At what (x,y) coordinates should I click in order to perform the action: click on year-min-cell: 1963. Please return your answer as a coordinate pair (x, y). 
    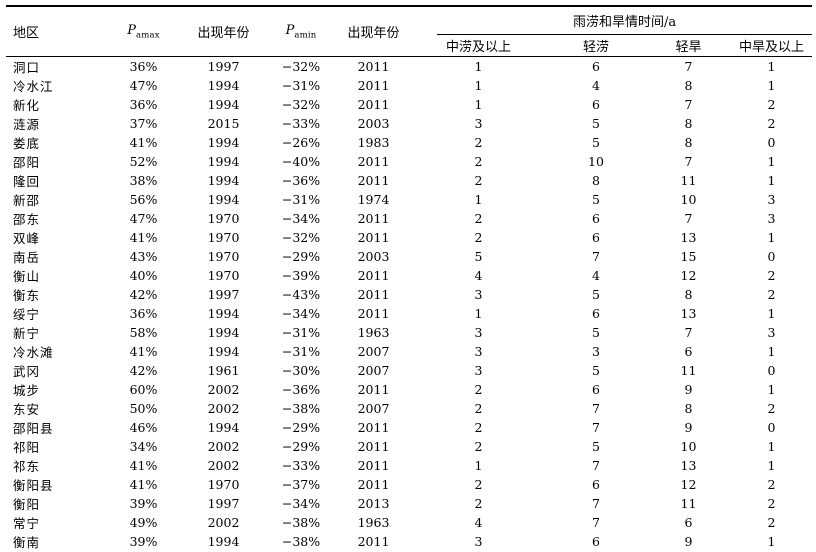
    Looking at the image, I should click on (373, 522).